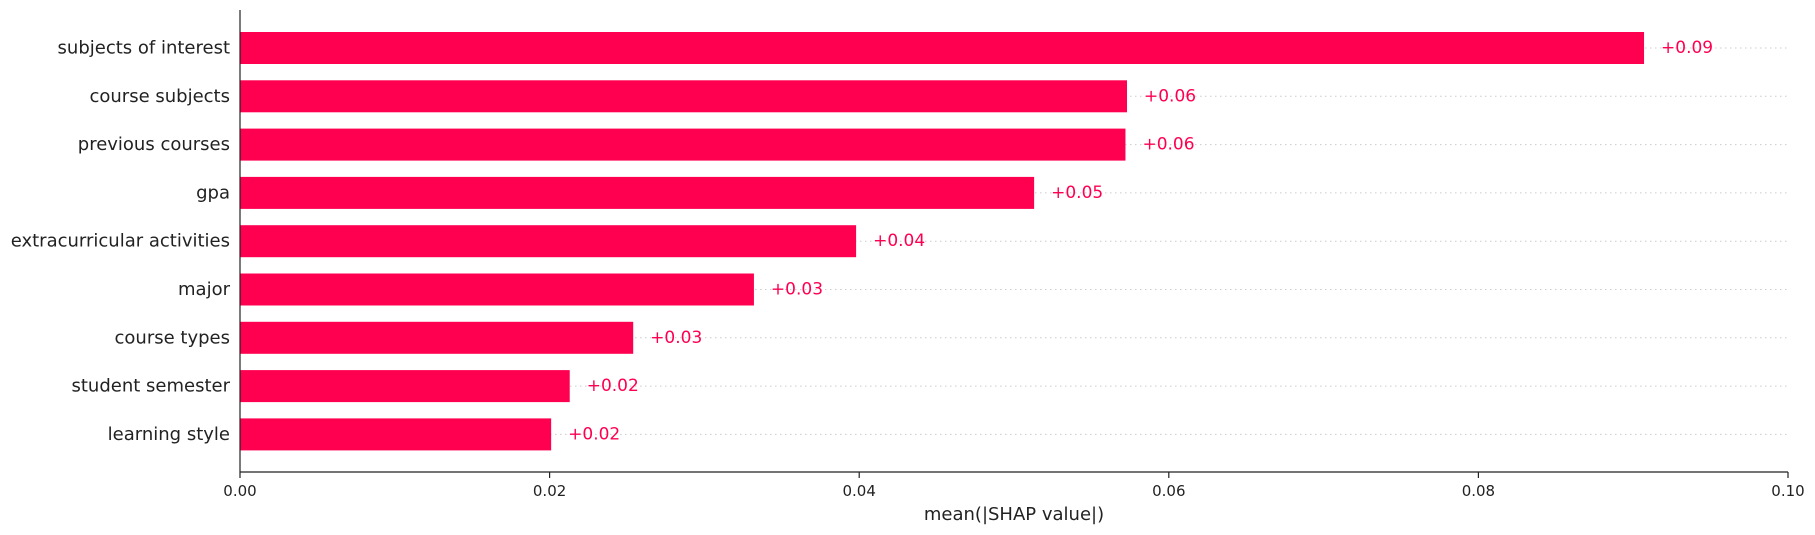  Describe the element at coordinates (159, 96) in the screenshot. I see `category-label: course subjects` at that location.